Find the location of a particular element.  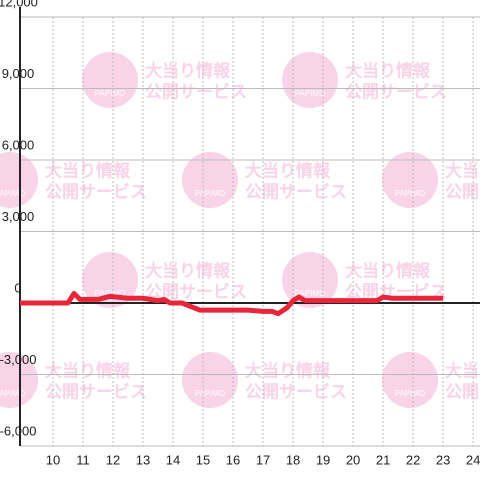

x-tick-label: 20 is located at coordinates (353, 459).